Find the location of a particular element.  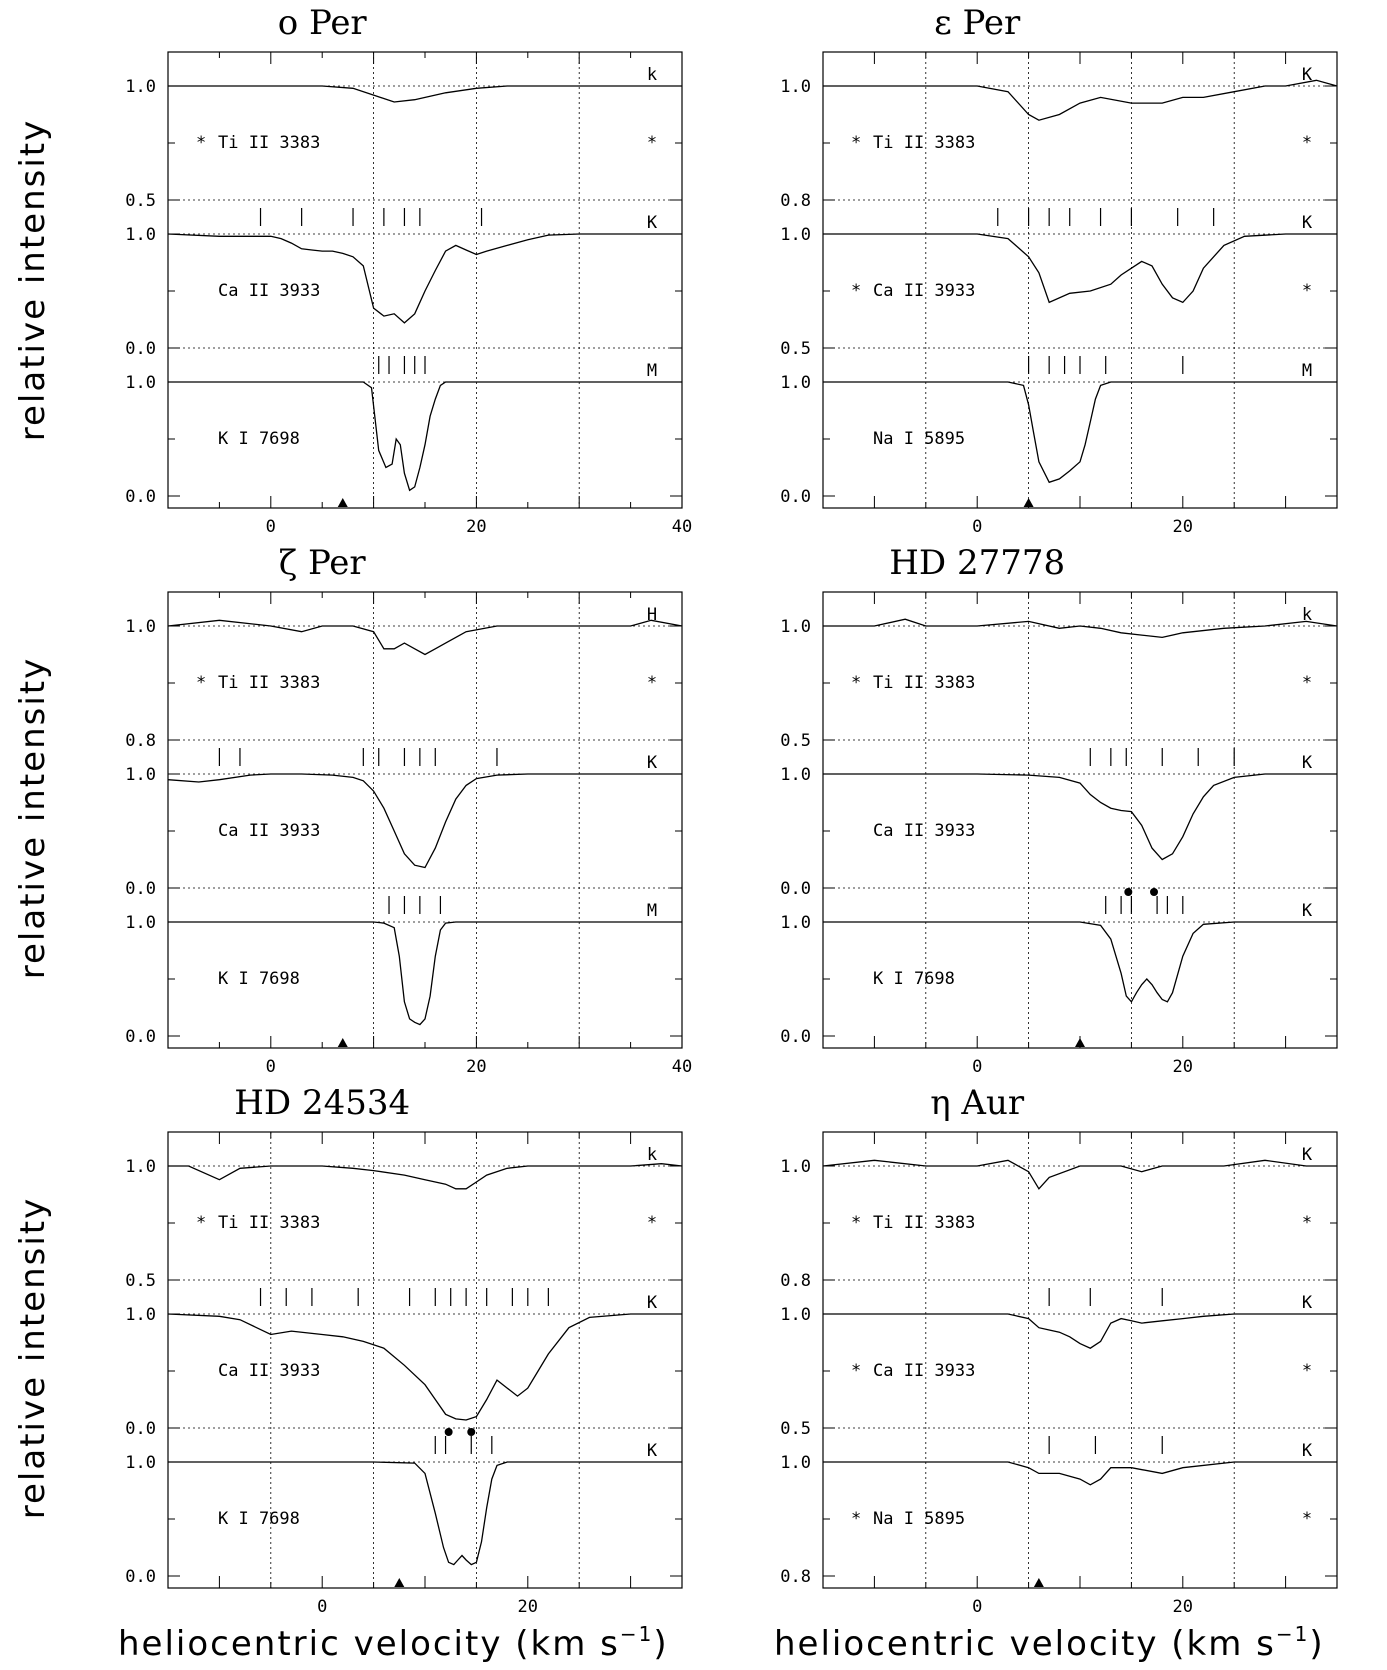

y-axis-label-row-1: relative intensity is located at coordinates (33, 280).